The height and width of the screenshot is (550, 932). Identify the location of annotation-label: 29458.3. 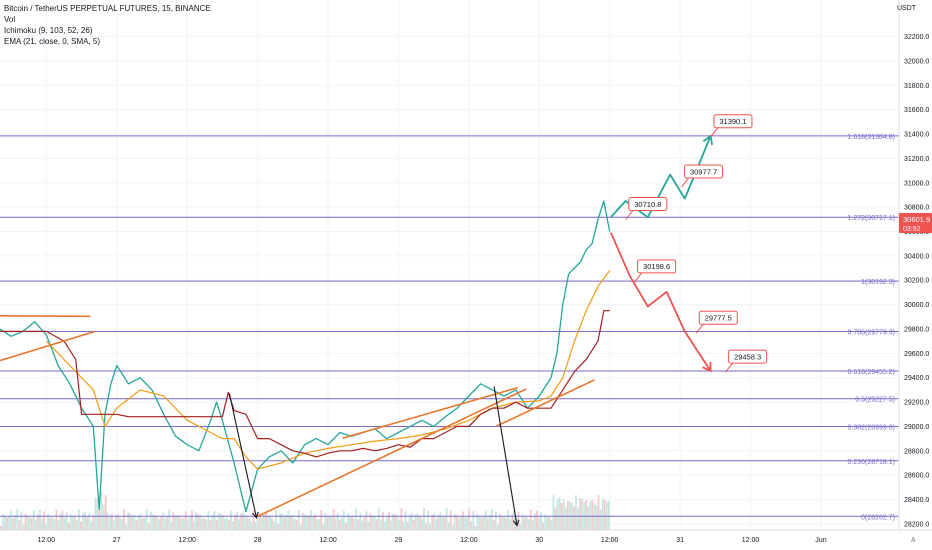
(747, 356).